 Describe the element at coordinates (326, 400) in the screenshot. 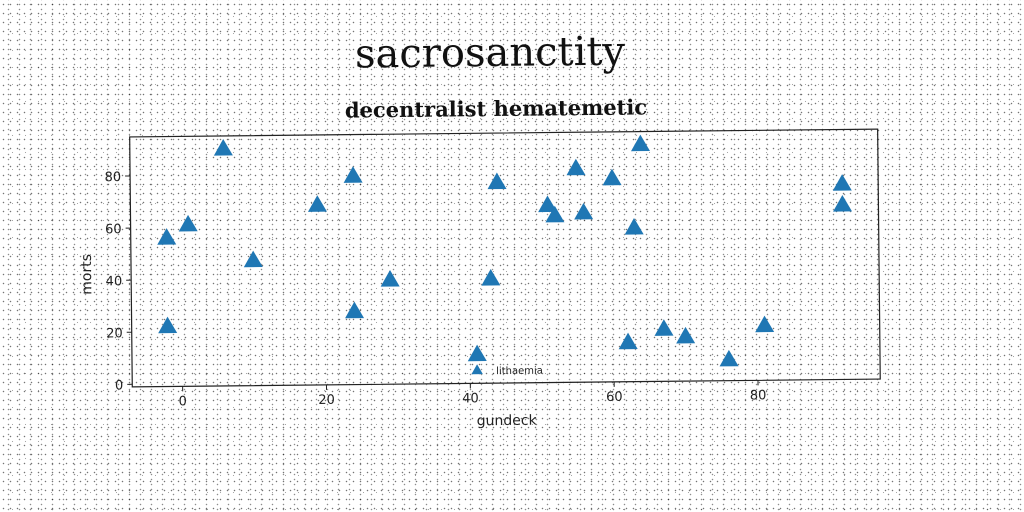

I see `x-tick-label: 20` at that location.